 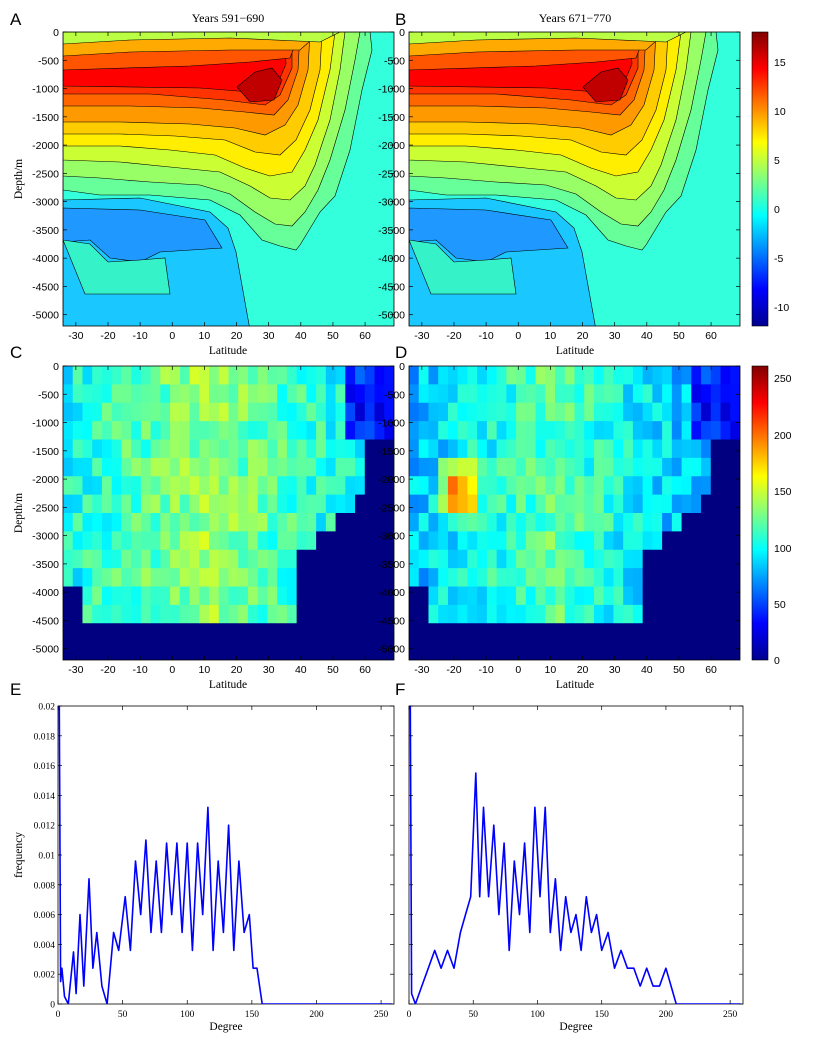 I want to click on x-tick-label: 40, so click(x=647, y=336).